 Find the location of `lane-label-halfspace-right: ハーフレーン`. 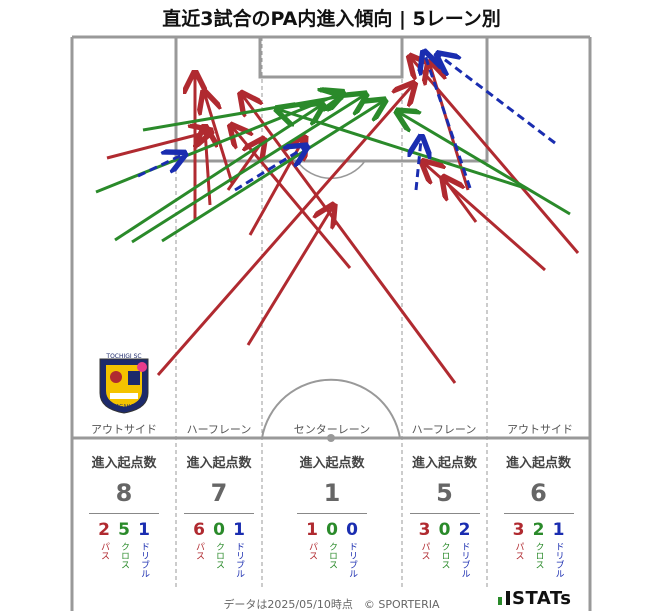

lane-label-halfspace-right: ハーフレーン is located at coordinates (444, 429).